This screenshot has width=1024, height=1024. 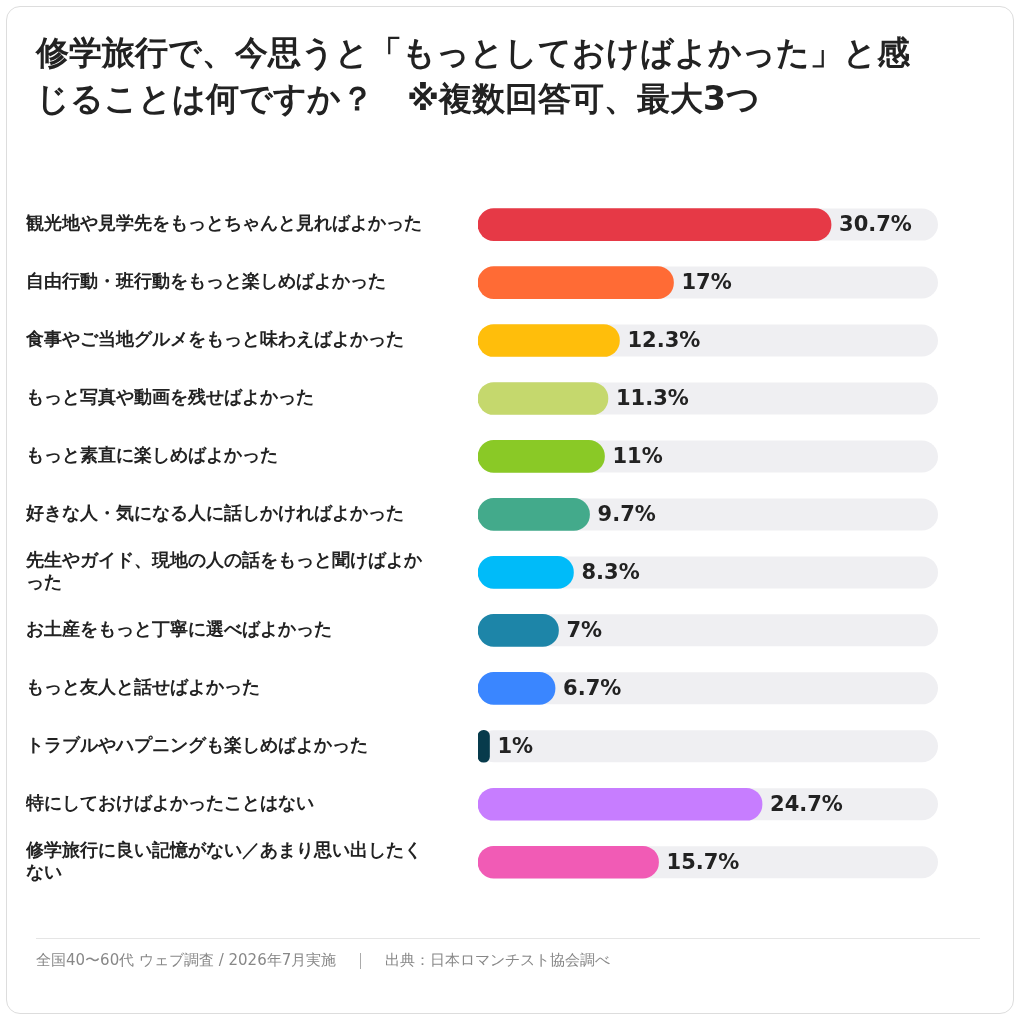 I want to click on data-label: 15.7%, so click(x=703, y=861).